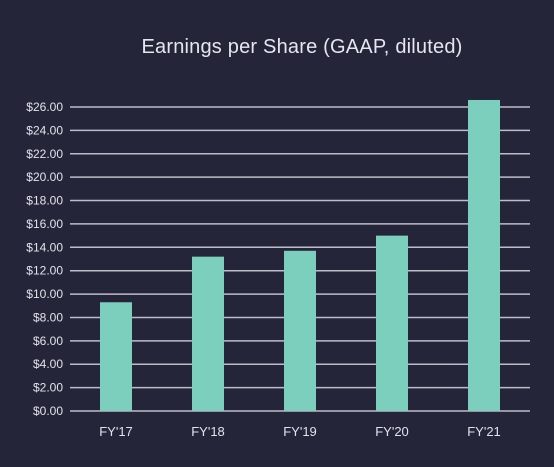 This screenshot has height=467, width=554. I want to click on y-tick-label: $16.00, so click(44, 224).